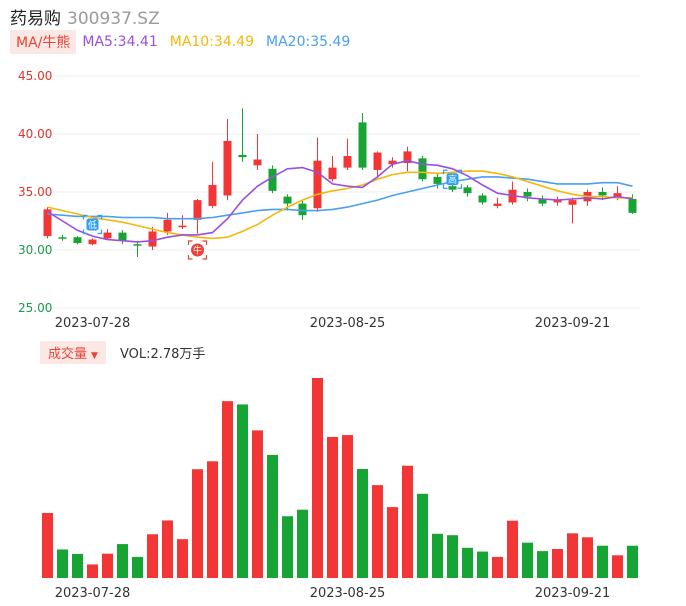 This screenshot has height=606, width=686. I want to click on volume-toggle-button: 成交量 ▼, so click(73, 352).